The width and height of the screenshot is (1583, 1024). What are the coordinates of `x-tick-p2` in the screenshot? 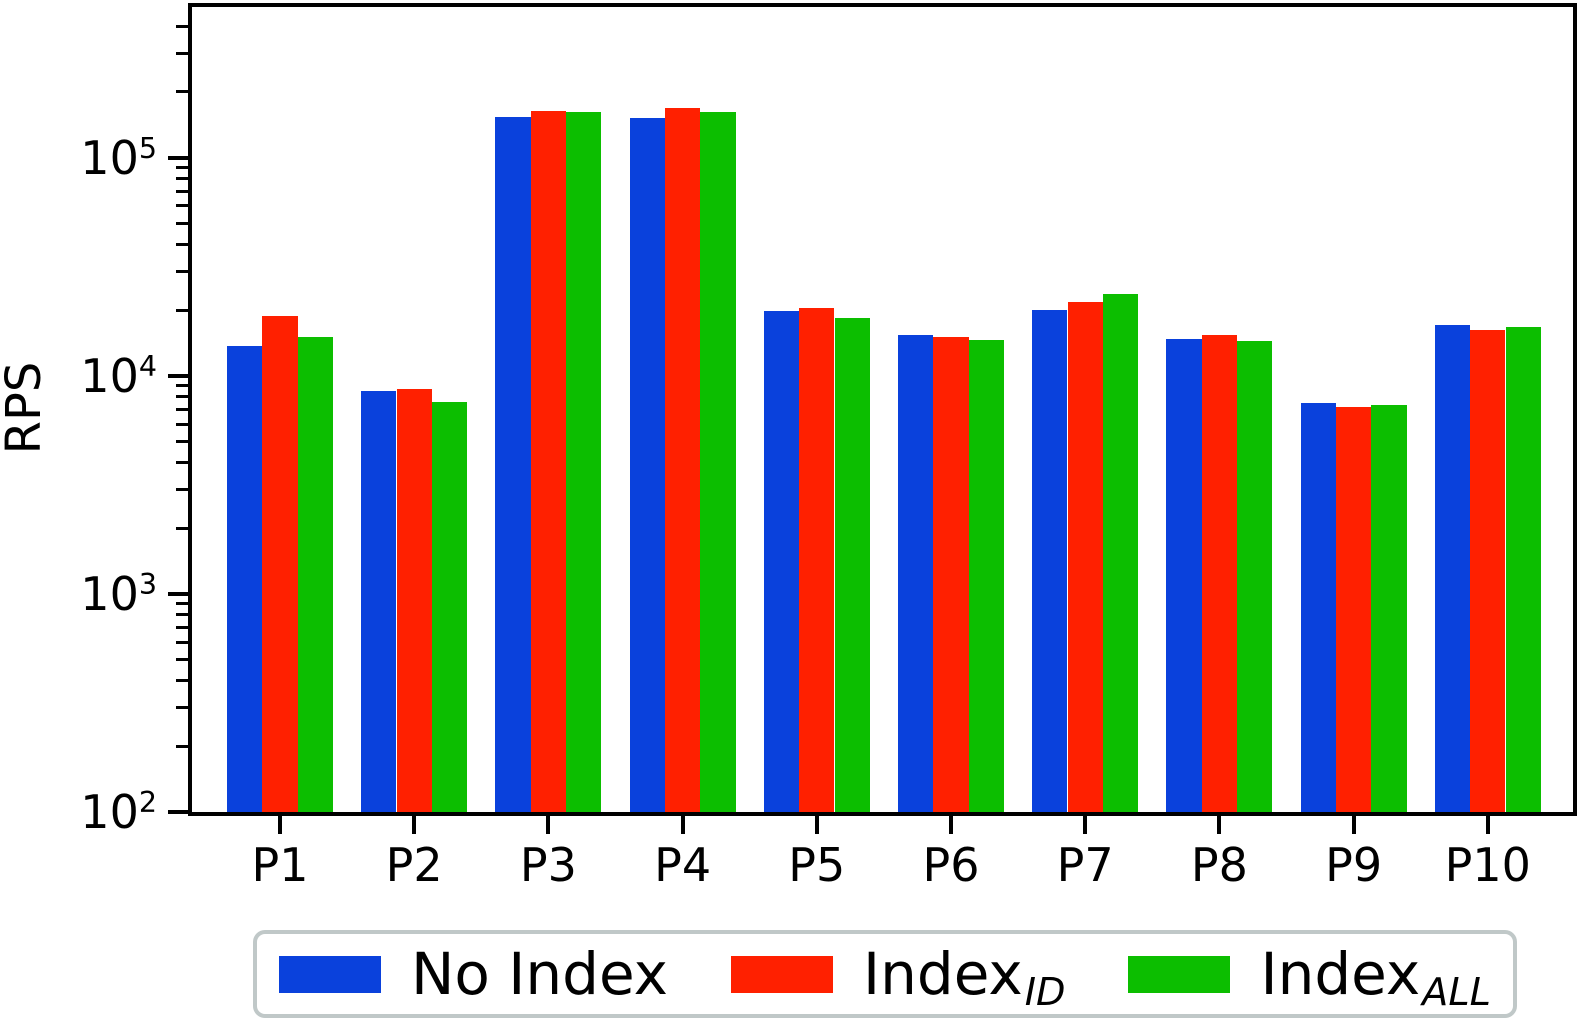 It's located at (414, 825).